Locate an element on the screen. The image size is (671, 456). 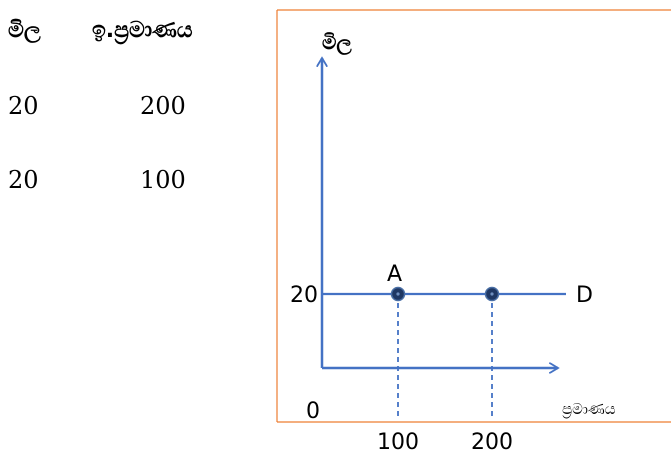
origin-label: 0 is located at coordinates (313, 411).